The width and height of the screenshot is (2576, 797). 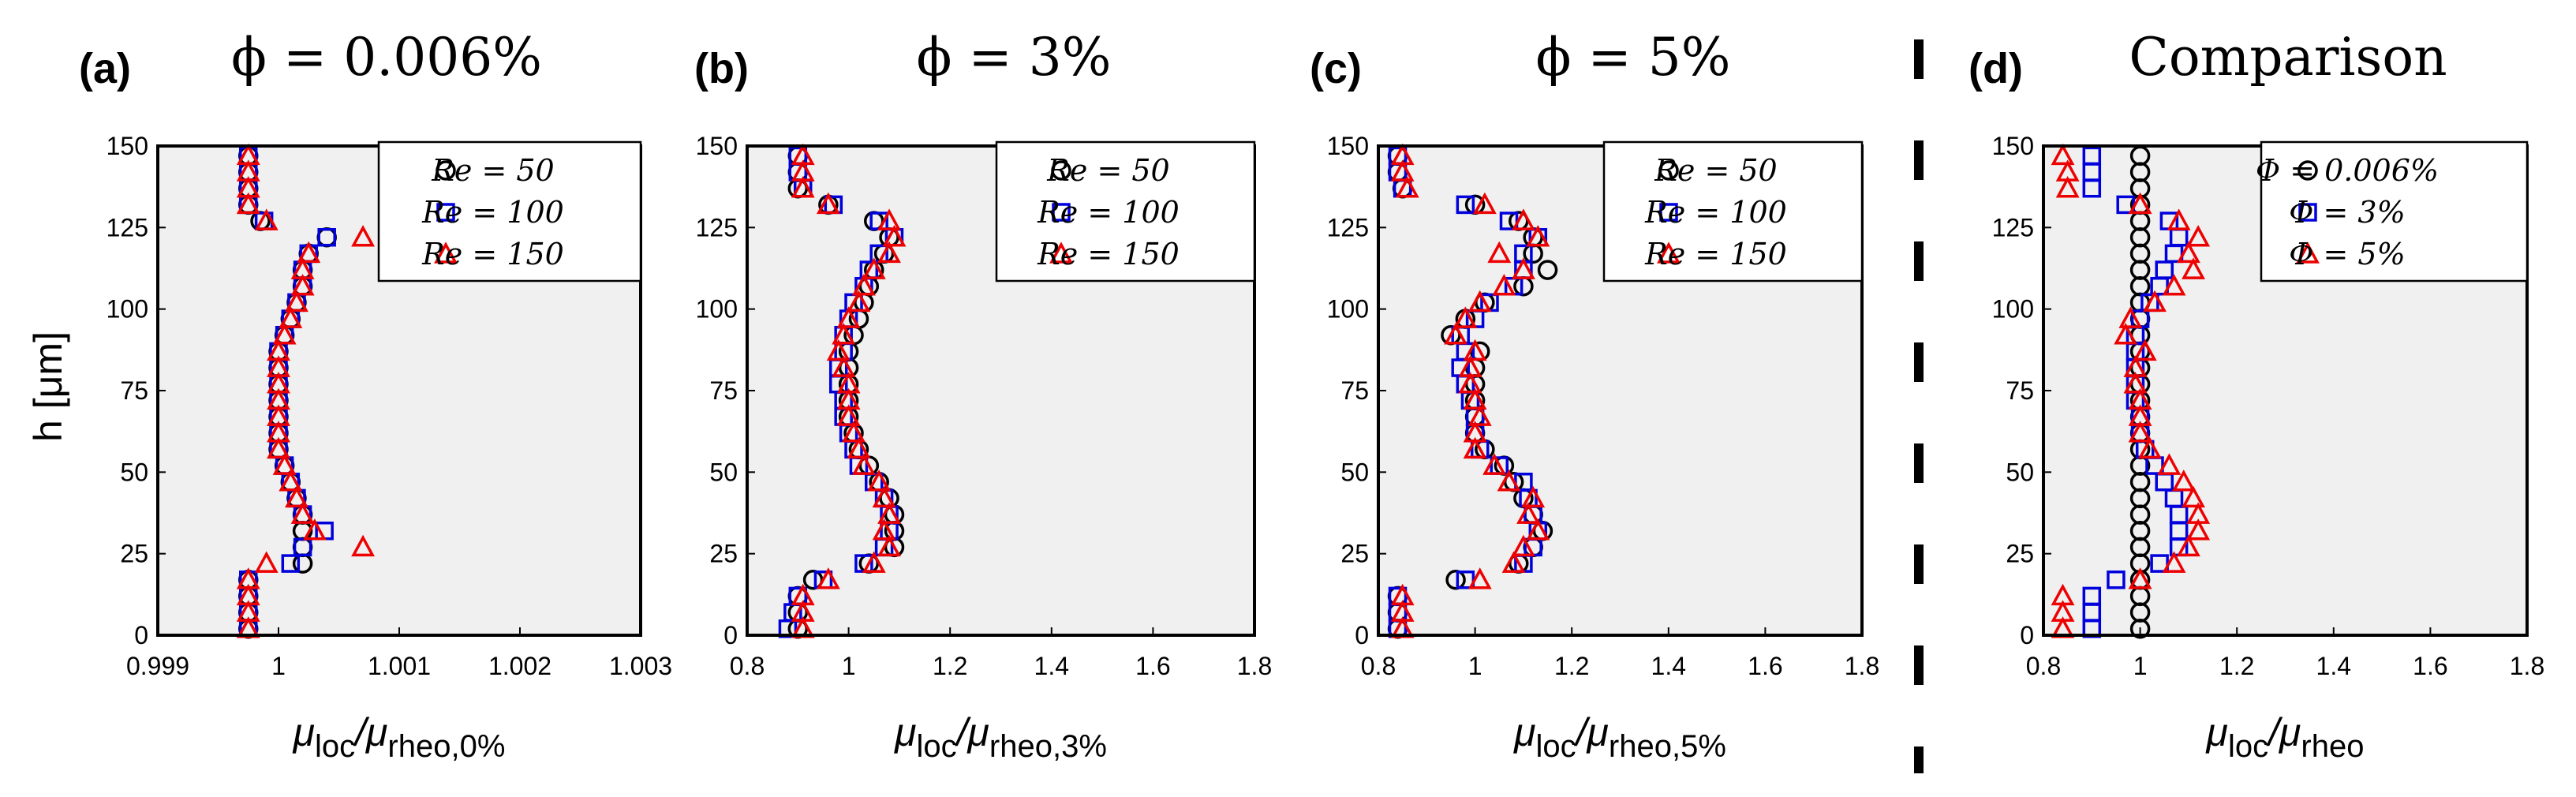 I want to click on legend-entry: Φ = 5%, so click(x=2347, y=254).